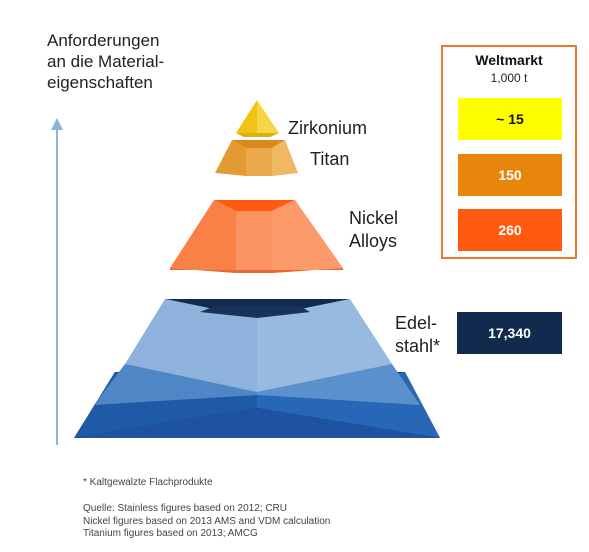 Image resolution: width=589 pixels, height=552 pixels. I want to click on legend-value-nickel: 260, so click(510, 230).